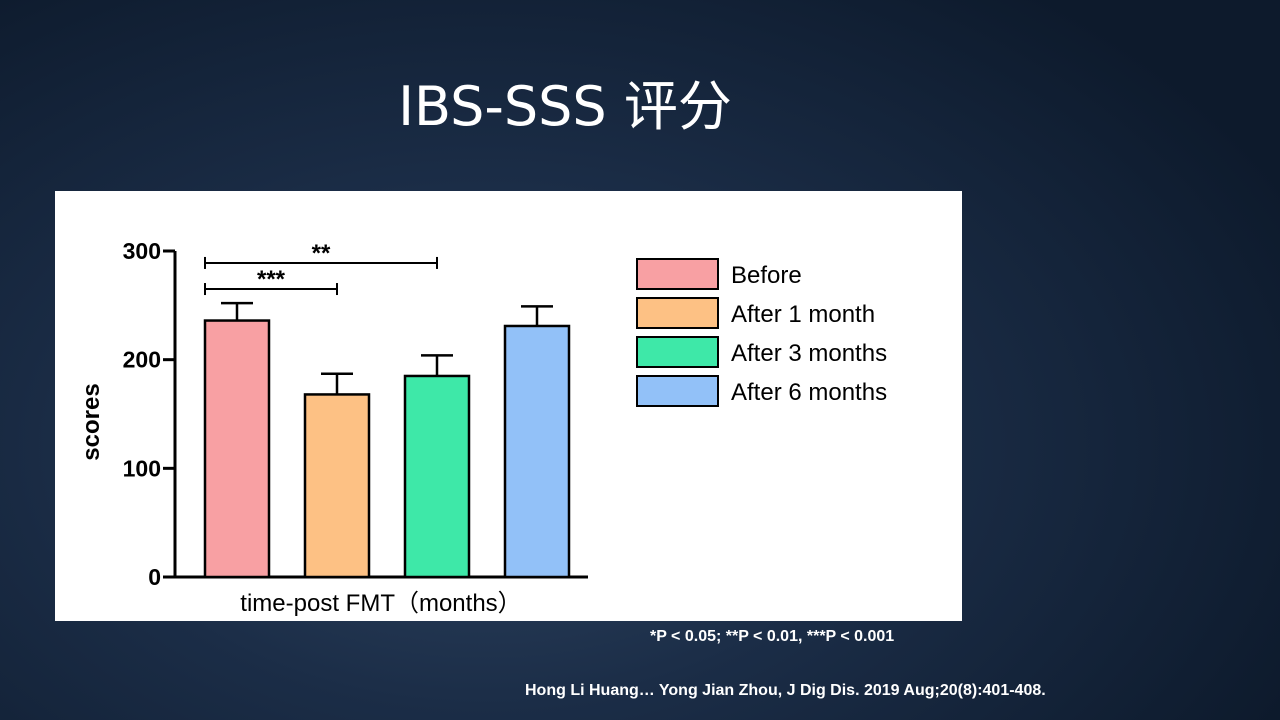  Describe the element at coordinates (321, 253) in the screenshot. I see `significance-label: **` at that location.